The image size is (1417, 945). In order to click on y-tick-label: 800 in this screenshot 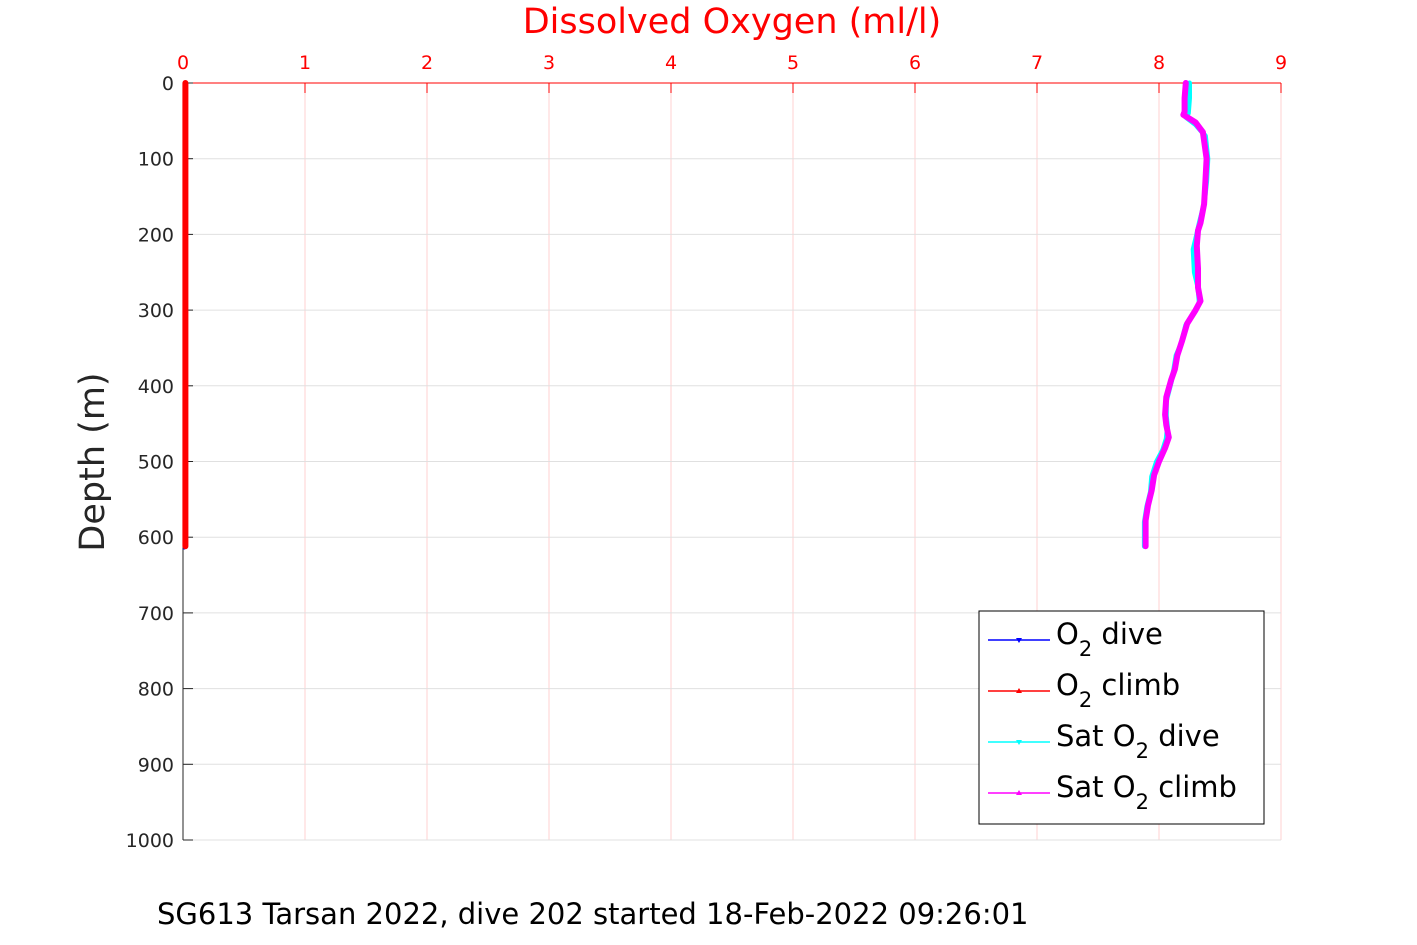, I will do `click(156, 690)`.